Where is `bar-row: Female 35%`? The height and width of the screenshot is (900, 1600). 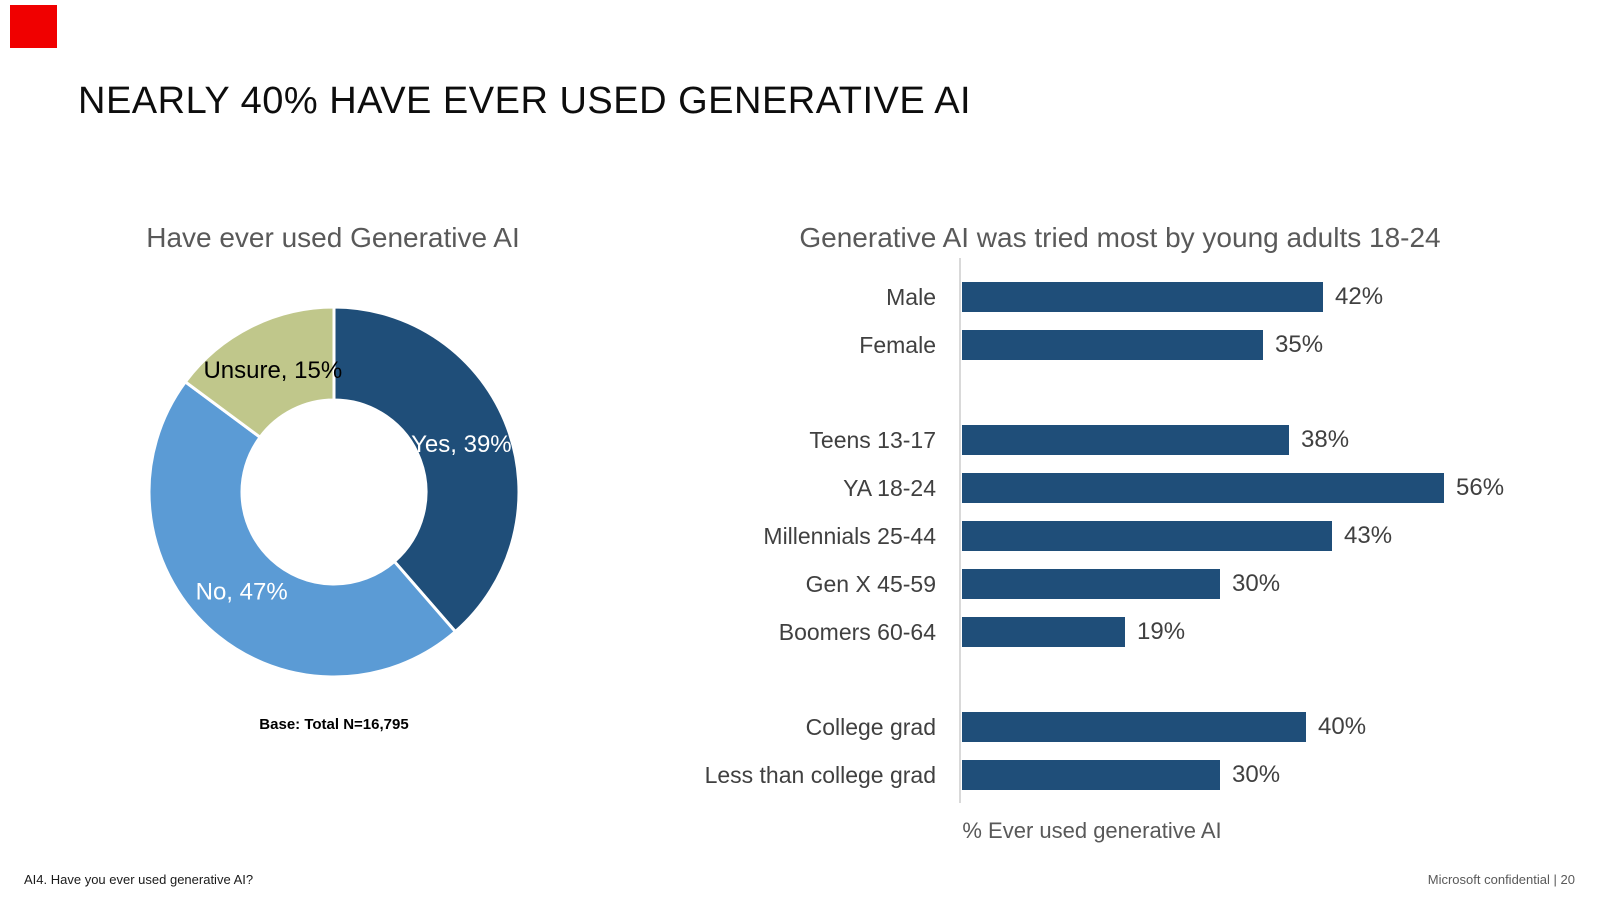
bar-row: Female 35% is located at coordinates (1132, 345).